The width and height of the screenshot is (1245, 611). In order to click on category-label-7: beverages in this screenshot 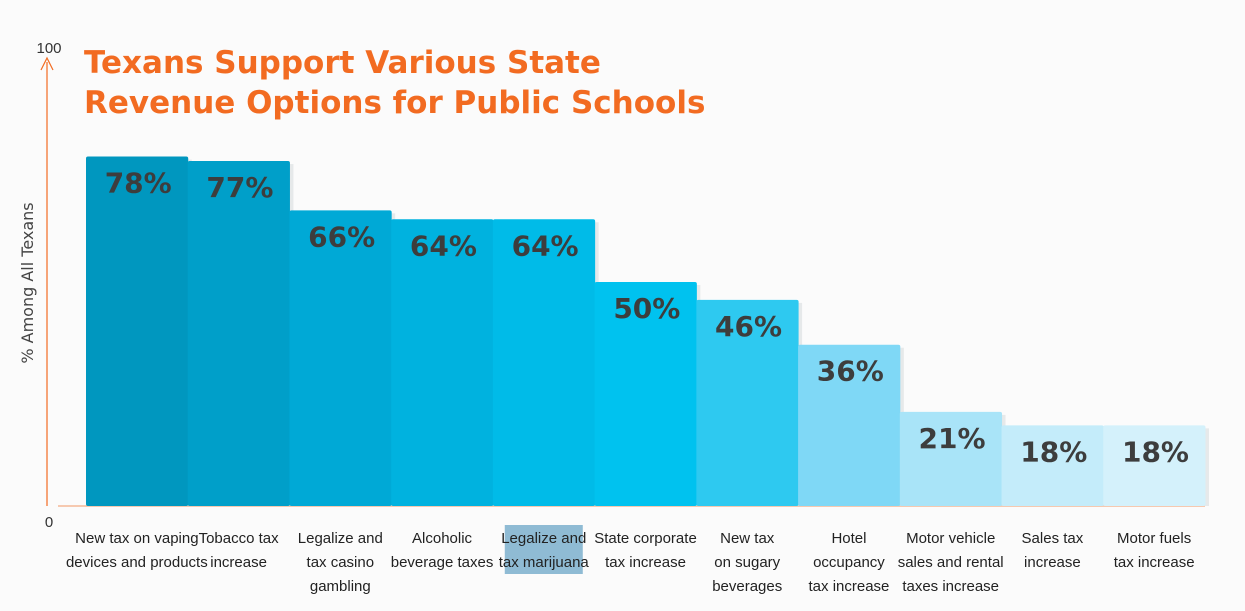, I will do `click(747, 586)`.